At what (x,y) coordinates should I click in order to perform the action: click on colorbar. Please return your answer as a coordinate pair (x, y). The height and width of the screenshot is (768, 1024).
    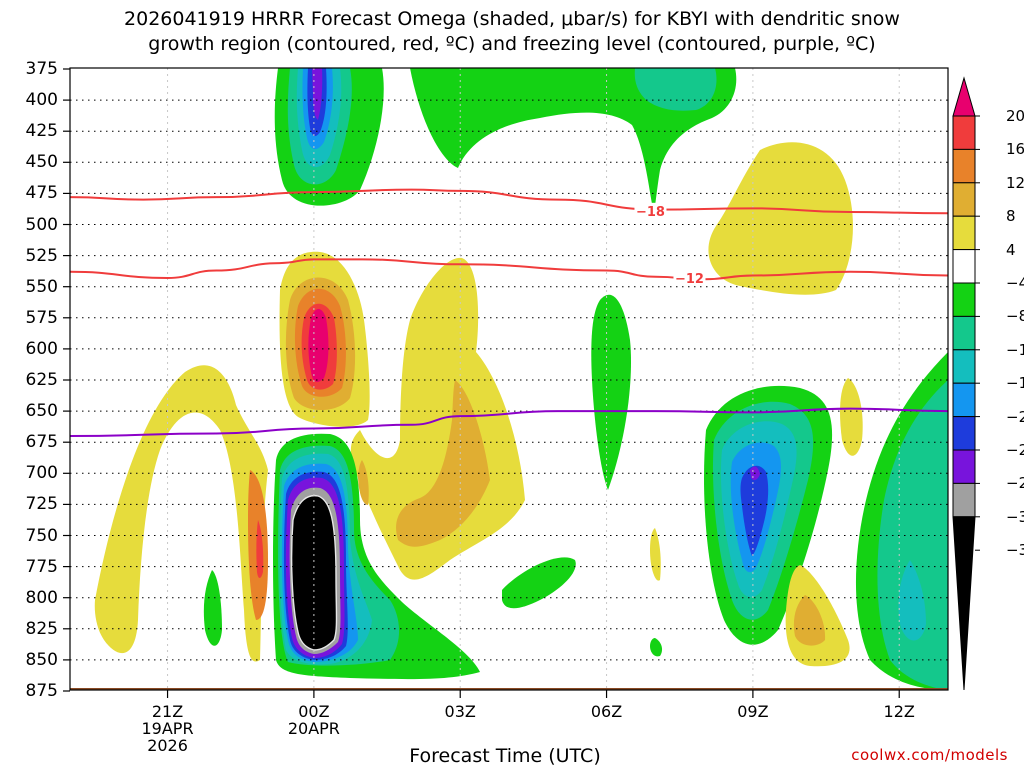
    Looking at the image, I should click on (966, 383).